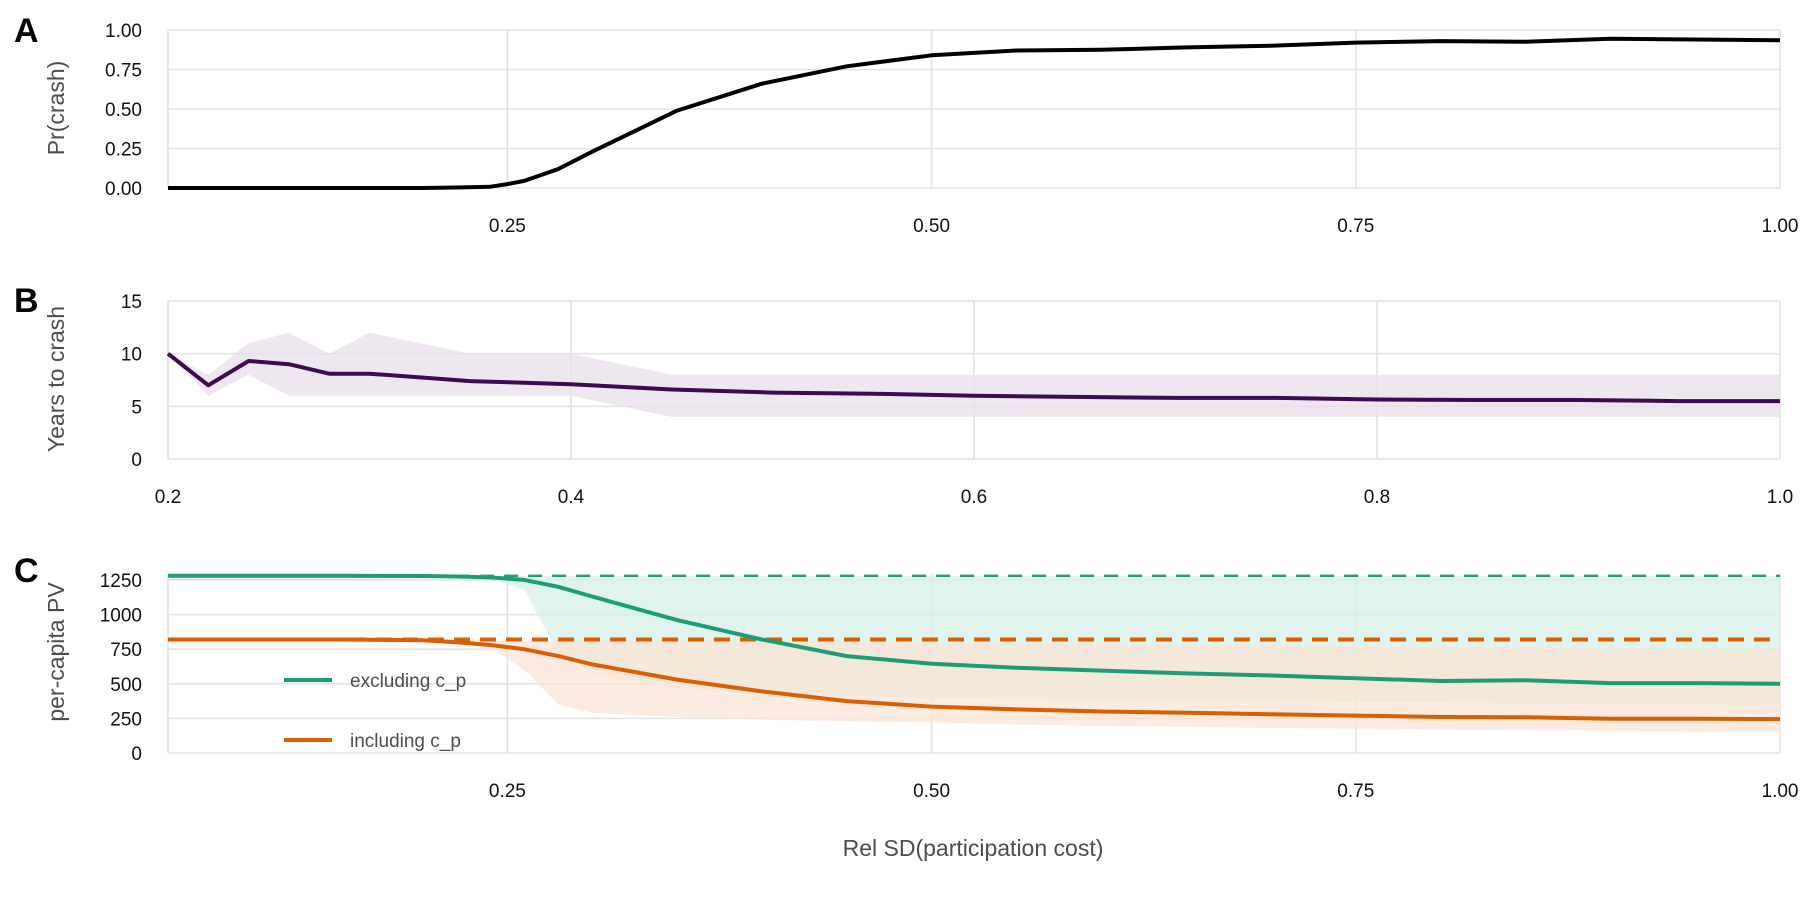 The width and height of the screenshot is (1800, 900). Describe the element at coordinates (126, 650) in the screenshot. I see `panel-c-ytick-label: 750` at that location.